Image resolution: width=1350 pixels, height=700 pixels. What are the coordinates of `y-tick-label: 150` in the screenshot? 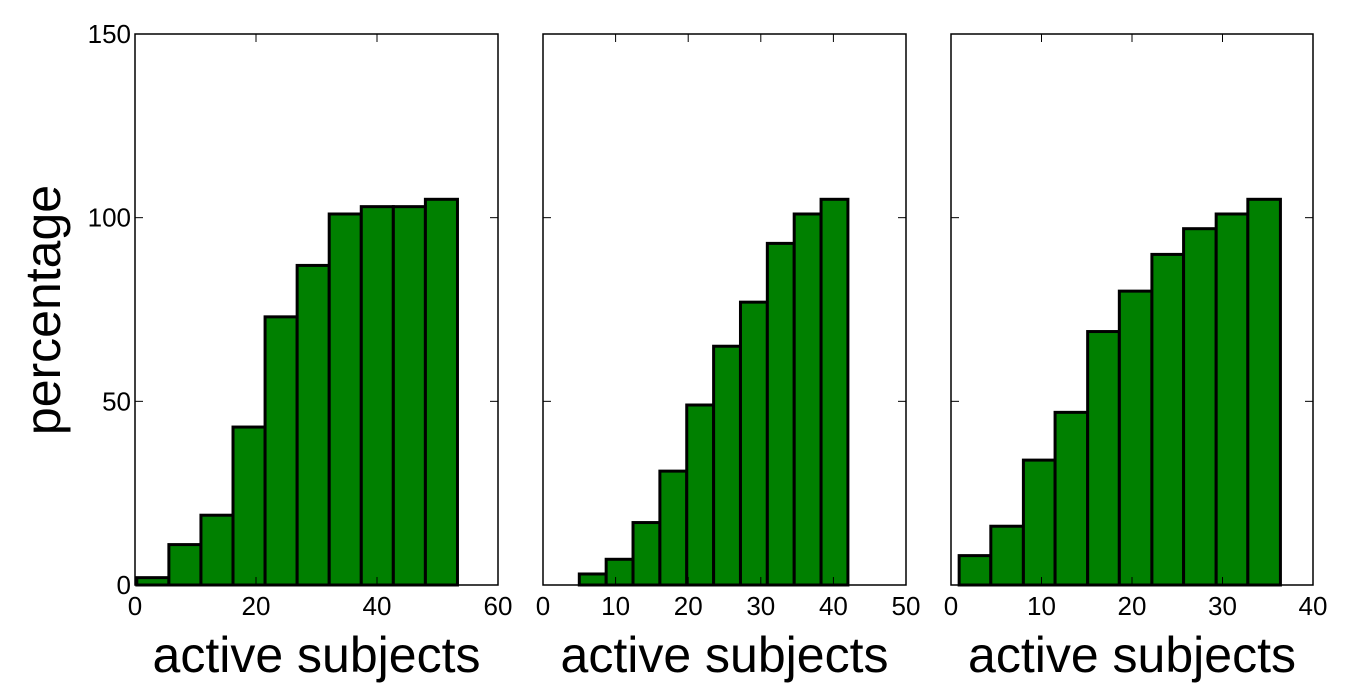 It's located at (109, 34).